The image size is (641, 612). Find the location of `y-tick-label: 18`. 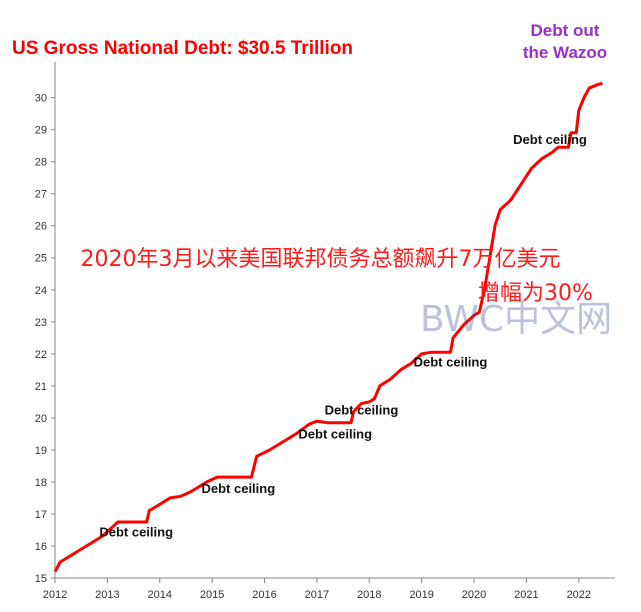

y-tick-label: 18 is located at coordinates (41, 483).